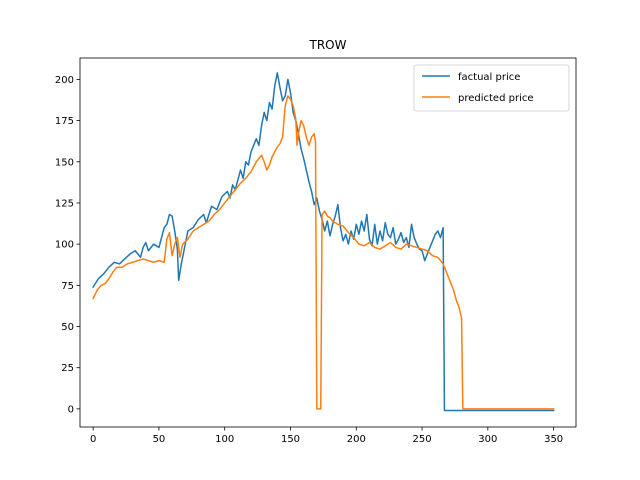 The height and width of the screenshot is (480, 640). I want to click on x-tick-label-7: 350, so click(553, 439).